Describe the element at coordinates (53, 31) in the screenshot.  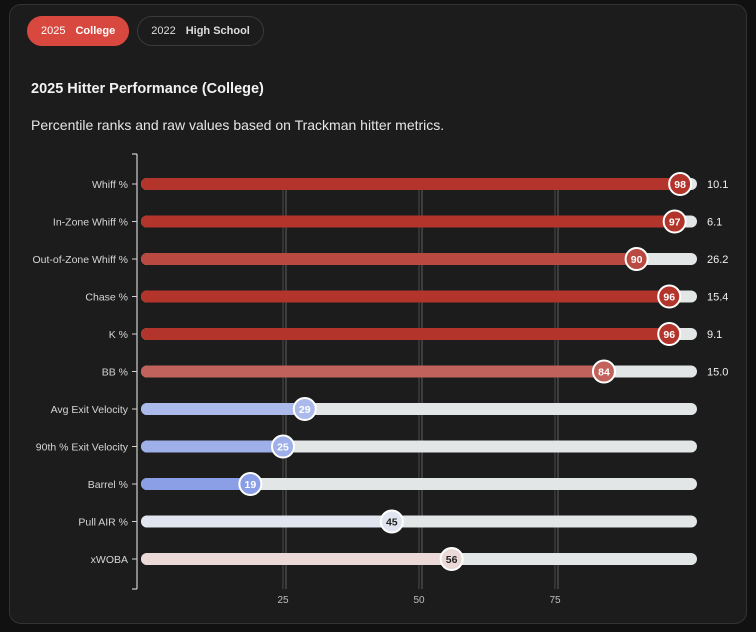
I see `tab-year: 2025` at that location.